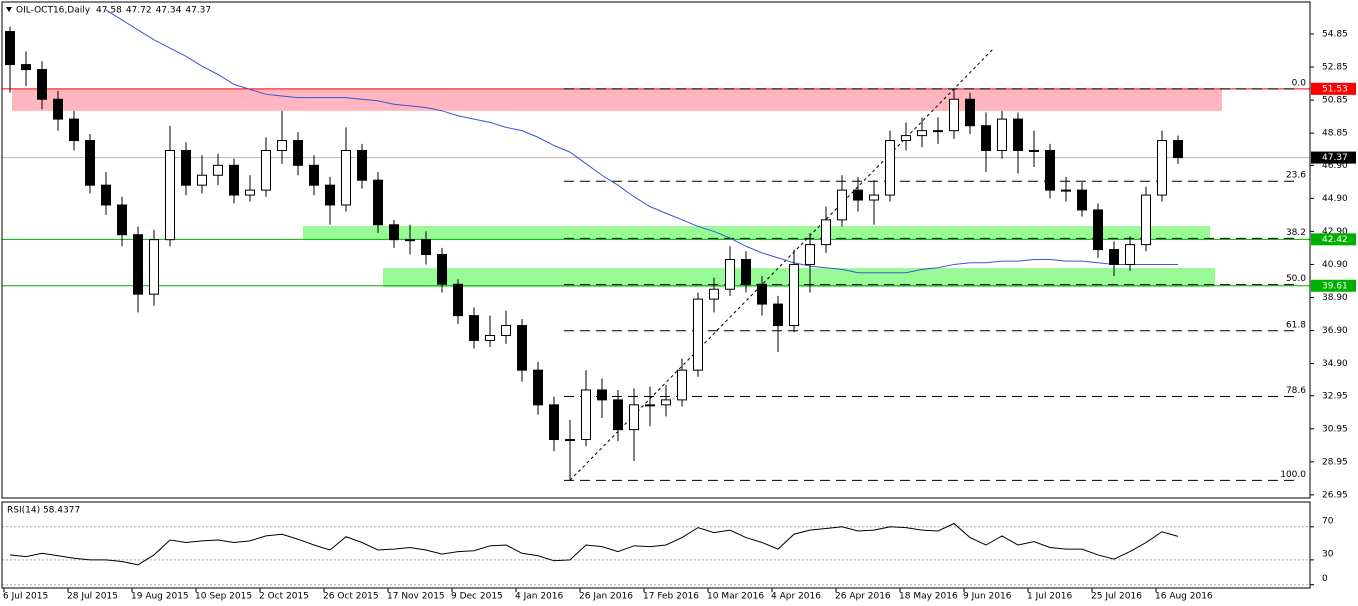 The width and height of the screenshot is (1358, 606). I want to click on x-tick-label: 10 Mar 2016, so click(735, 597).